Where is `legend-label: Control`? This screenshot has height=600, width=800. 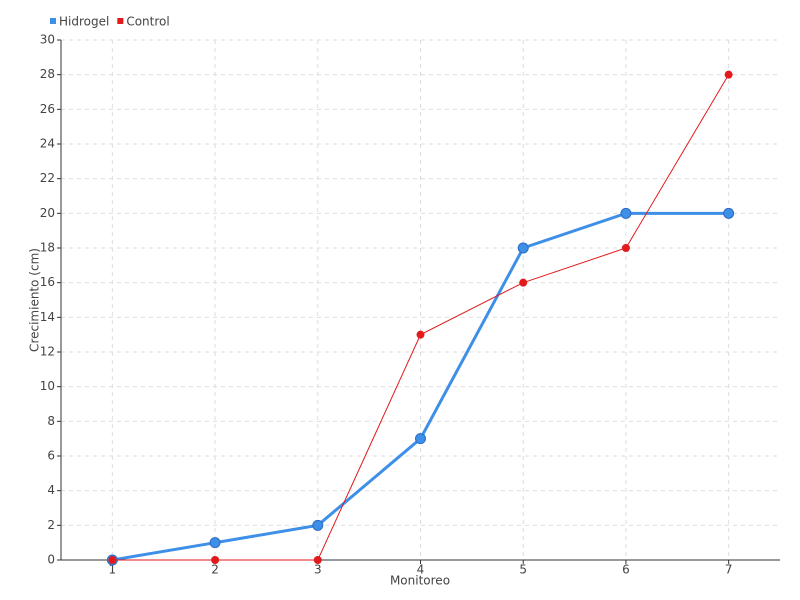 legend-label: Control is located at coordinates (147, 22).